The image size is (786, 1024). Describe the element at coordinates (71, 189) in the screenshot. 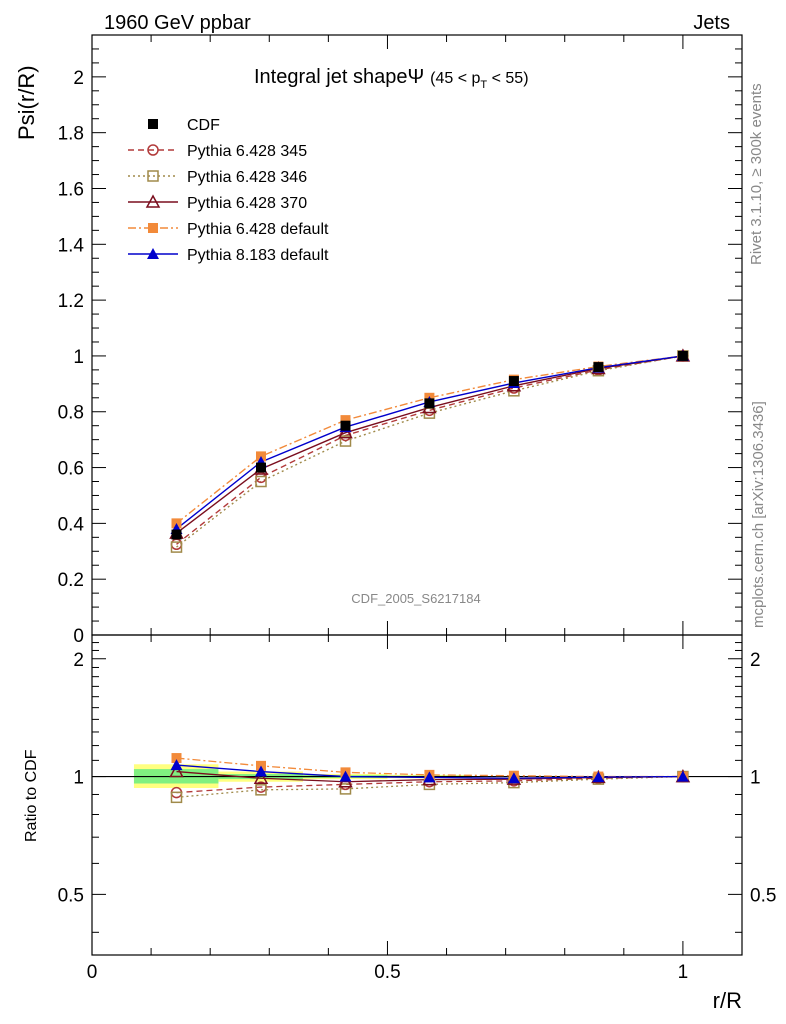

I see `main-y-tick-label: 1.6` at that location.